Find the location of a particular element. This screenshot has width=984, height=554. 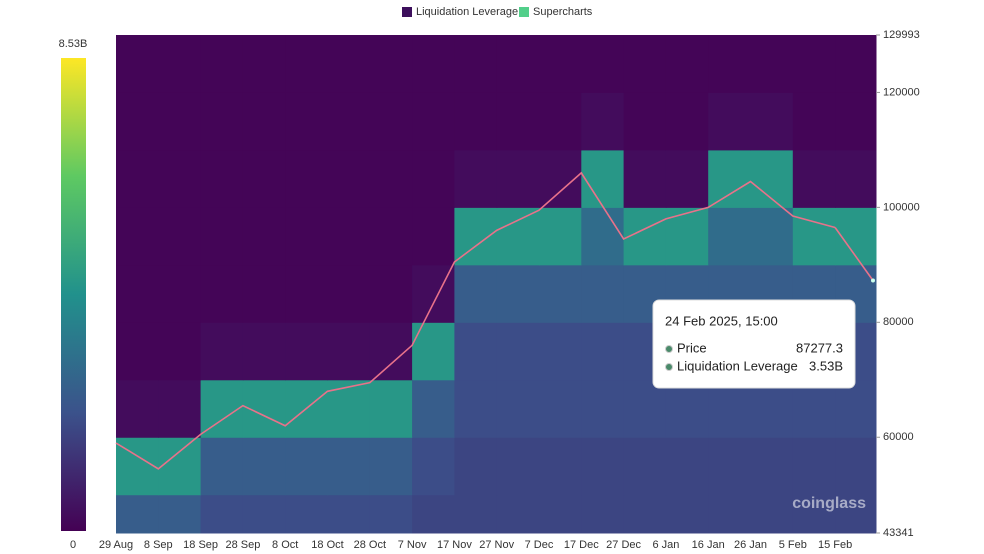

x-tick-label: 7 Dec is located at coordinates (539, 545).